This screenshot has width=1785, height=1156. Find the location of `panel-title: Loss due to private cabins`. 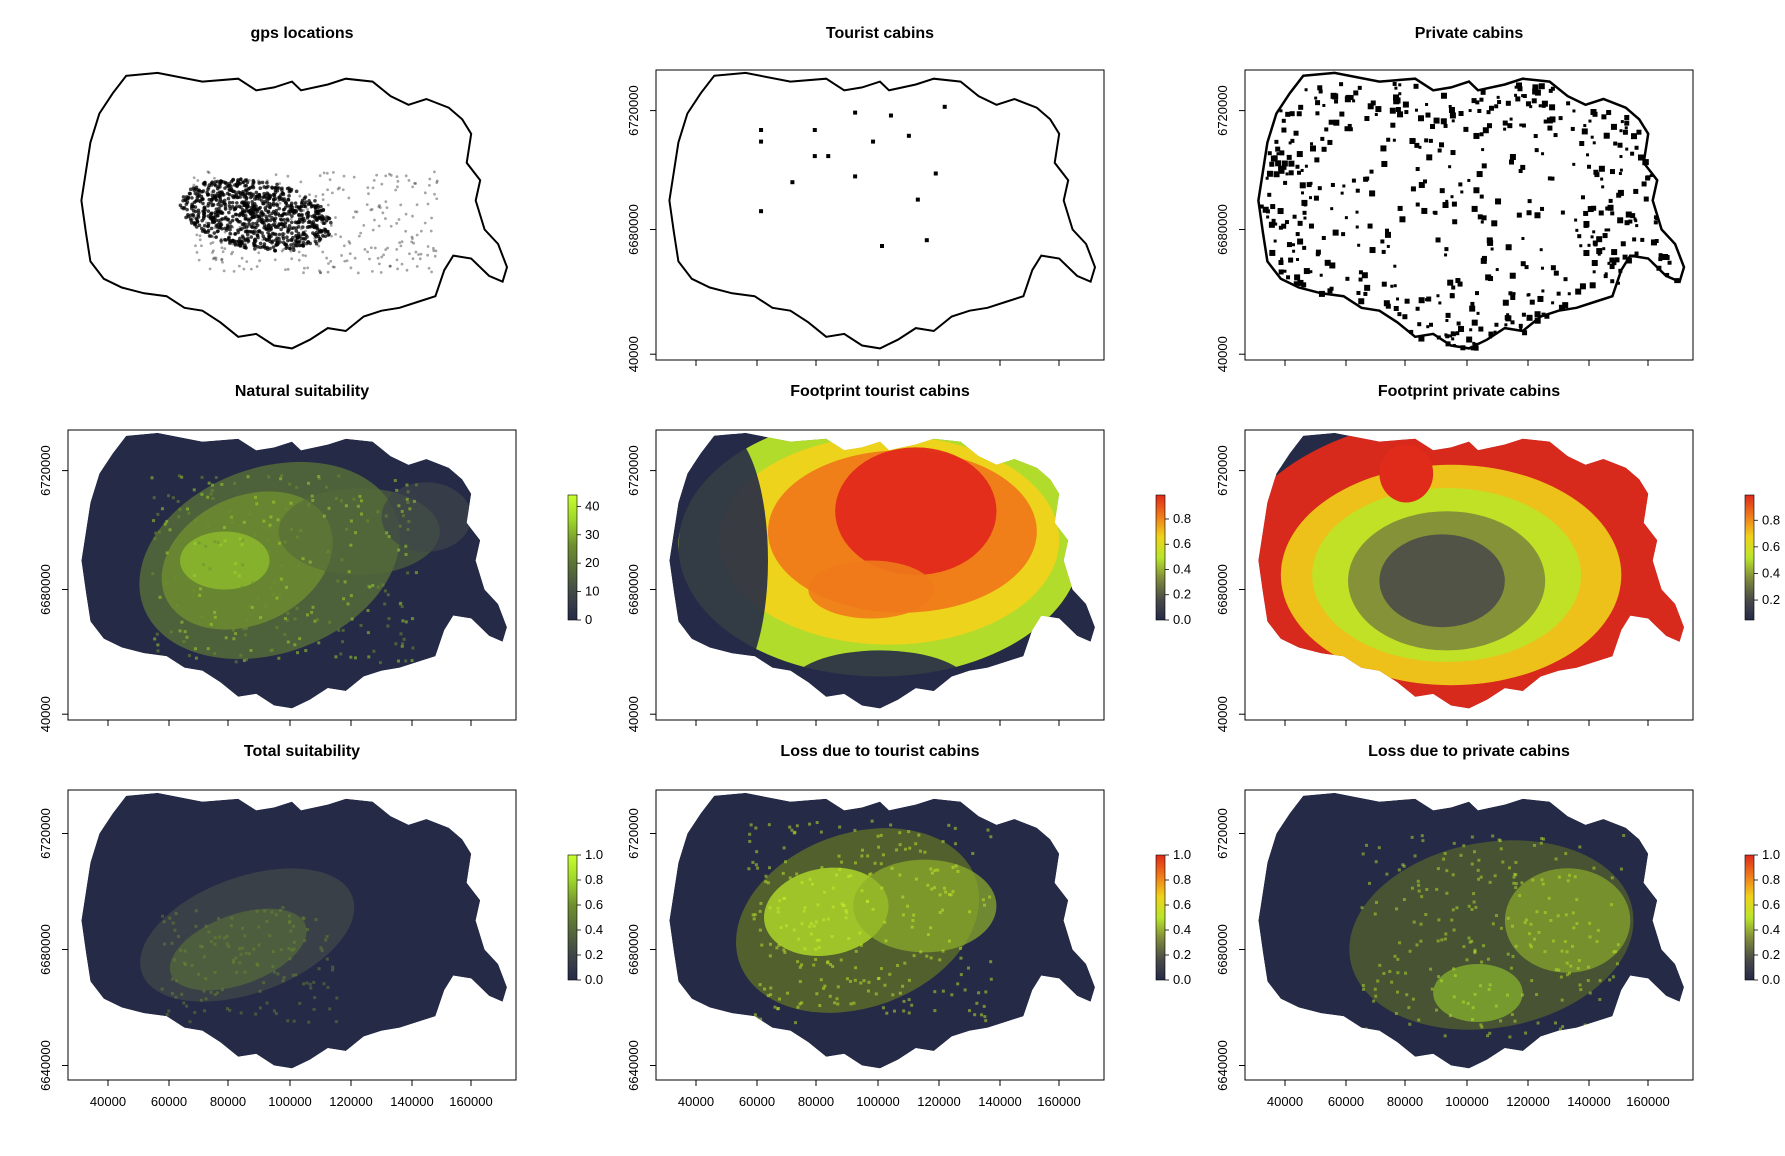

panel-title: Loss due to private cabins is located at coordinates (1469, 751).